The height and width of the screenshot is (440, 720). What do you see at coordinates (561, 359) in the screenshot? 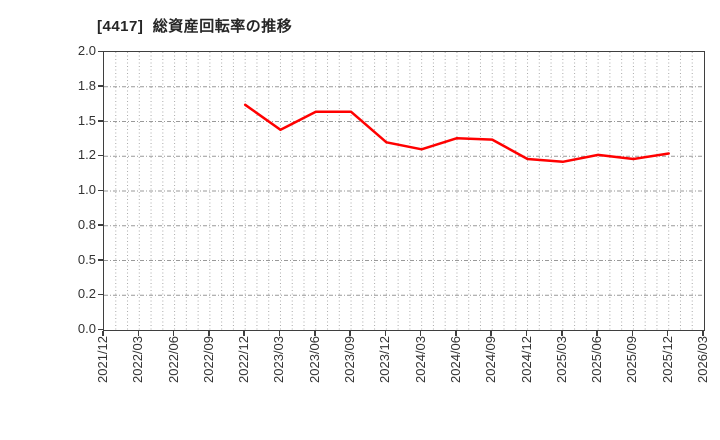
I see `x-axis-tick-label: 2025/03` at bounding box center [561, 359].